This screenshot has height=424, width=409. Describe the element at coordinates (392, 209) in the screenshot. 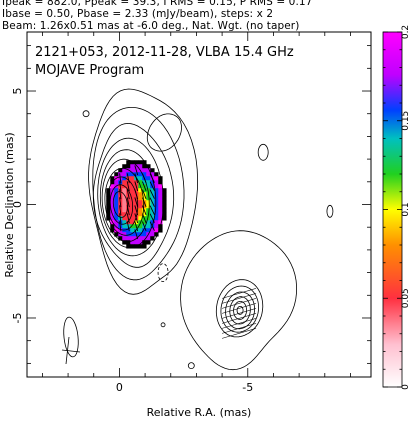

I see `colorbar-ticks` at that location.